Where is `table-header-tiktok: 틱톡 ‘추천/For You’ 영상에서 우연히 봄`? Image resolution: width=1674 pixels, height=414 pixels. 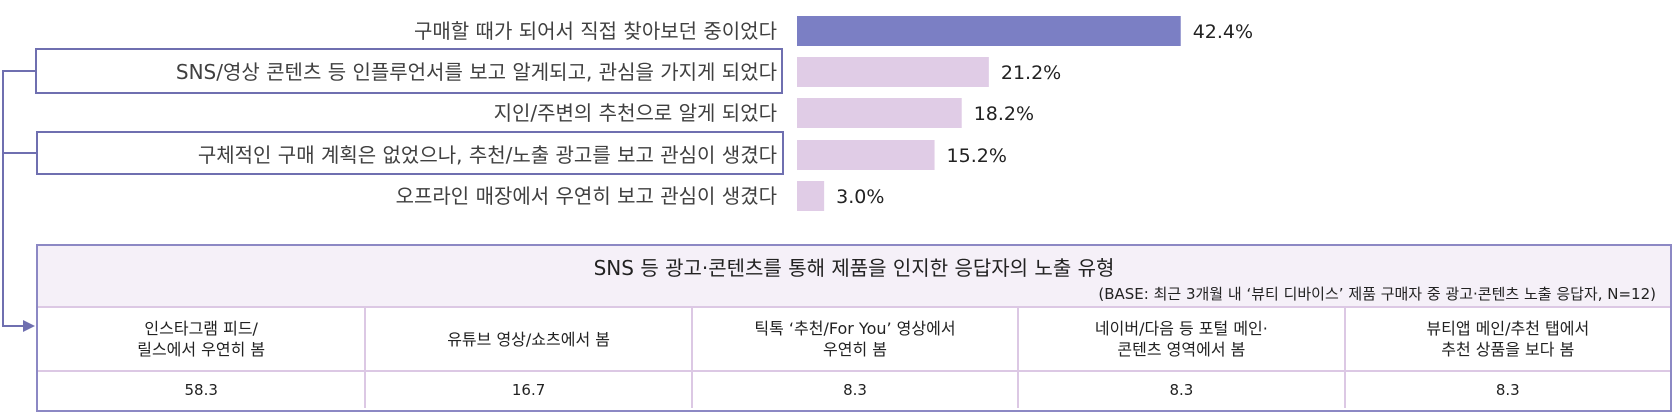
table-header-tiktok: 틱톡 ‘추천/For You’ 영상에서 우연히 봄 is located at coordinates (854, 338).